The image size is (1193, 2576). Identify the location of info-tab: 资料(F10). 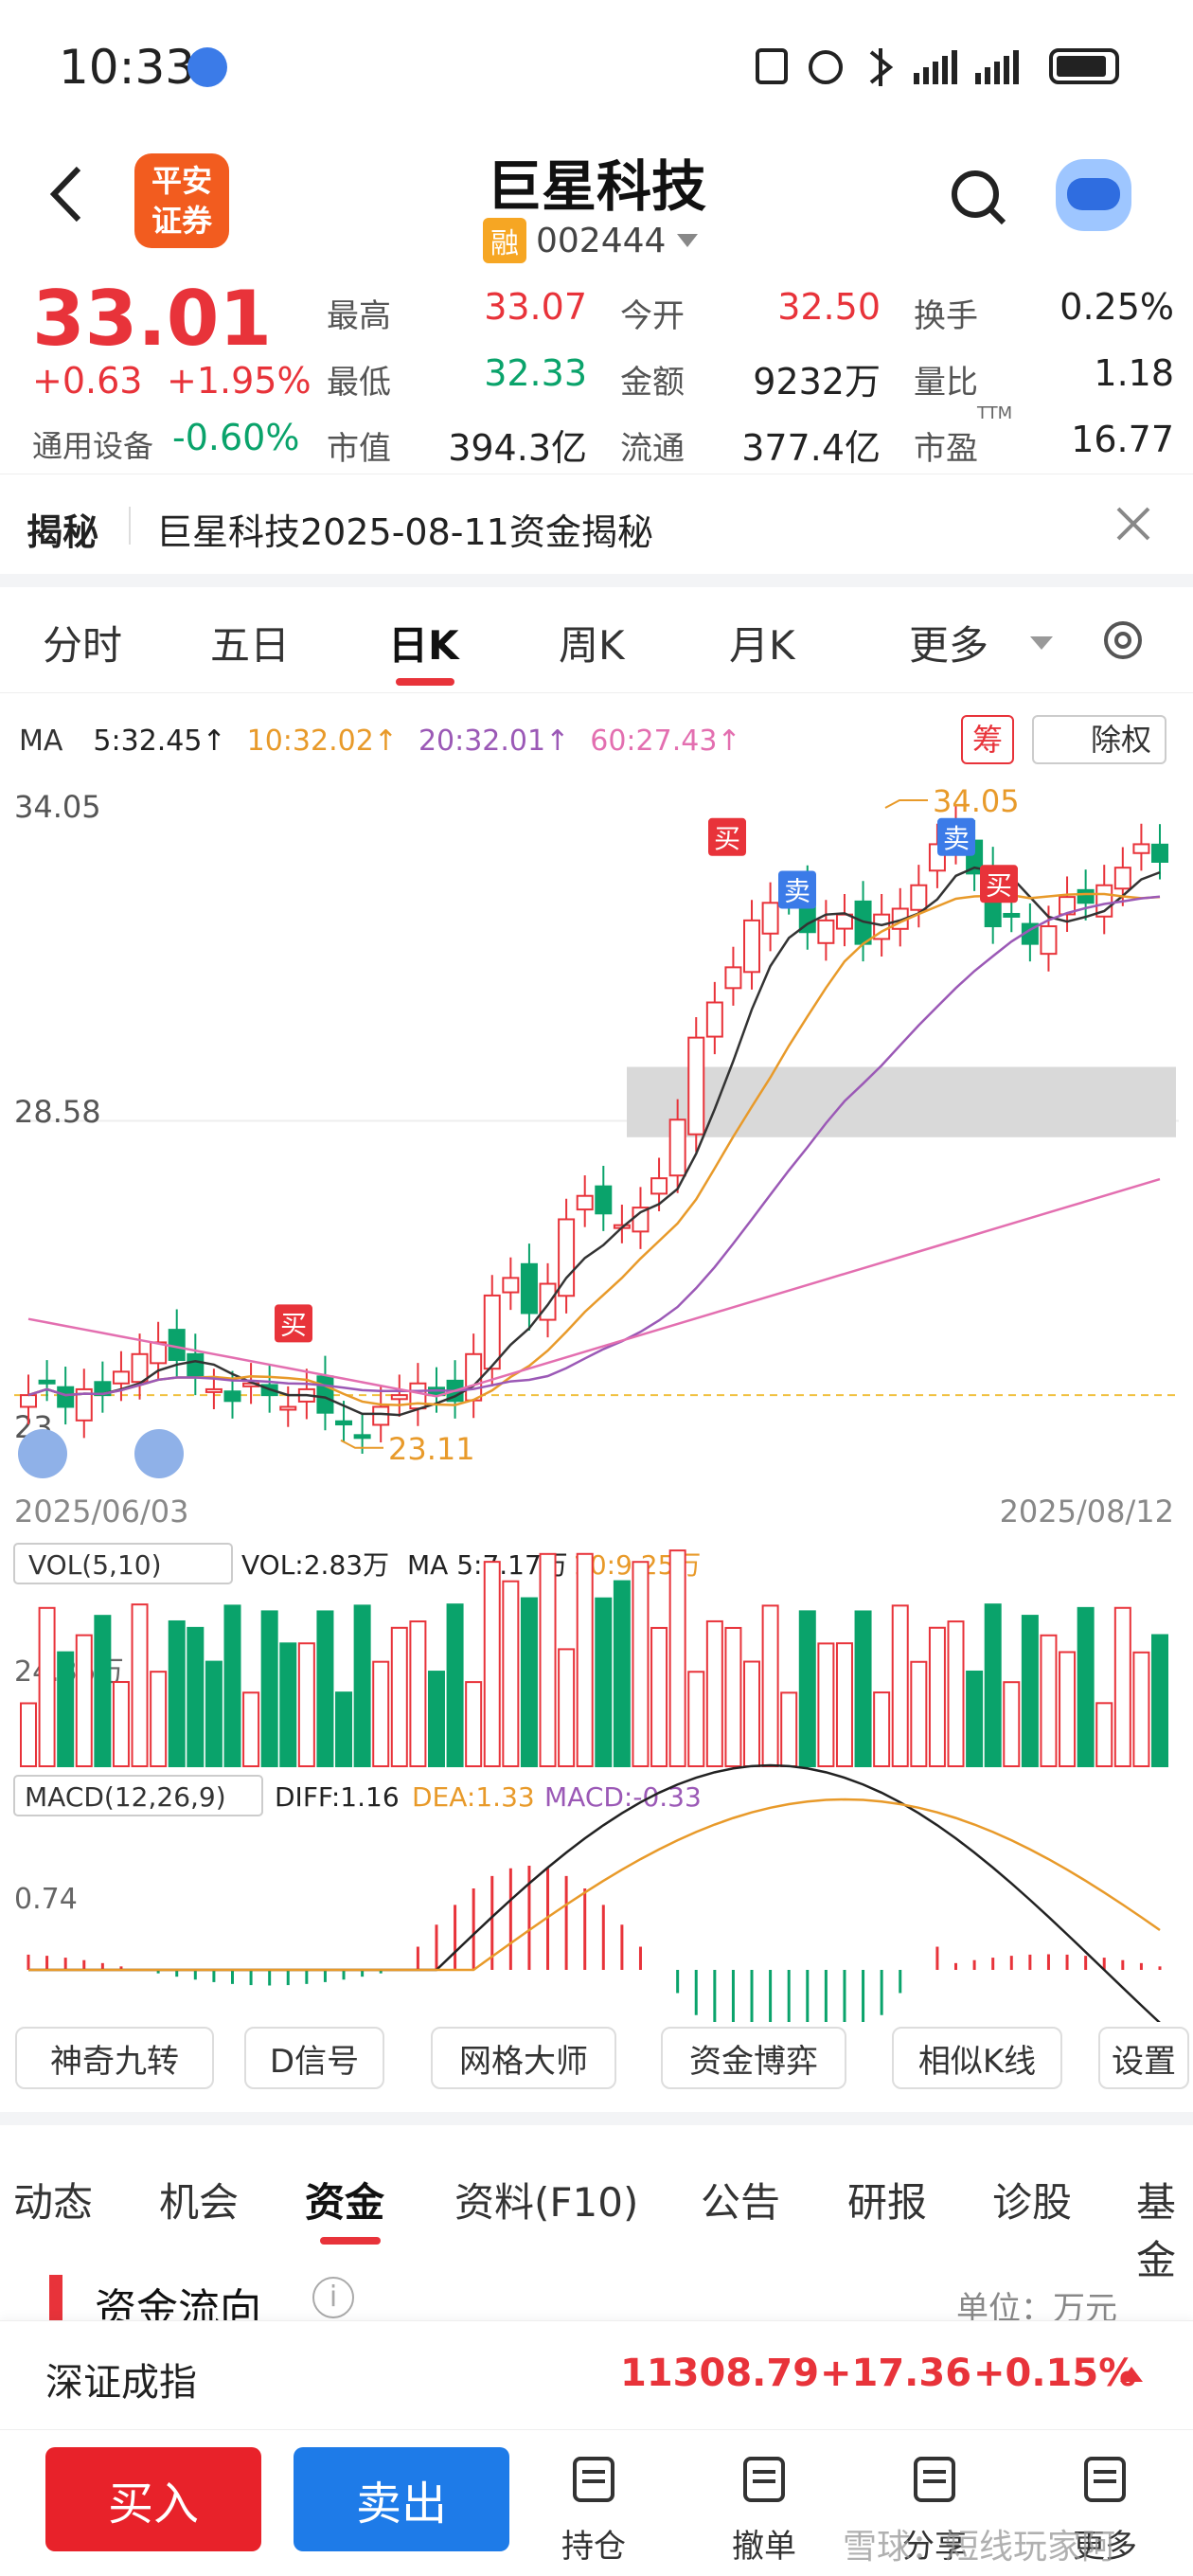
(546, 2202).